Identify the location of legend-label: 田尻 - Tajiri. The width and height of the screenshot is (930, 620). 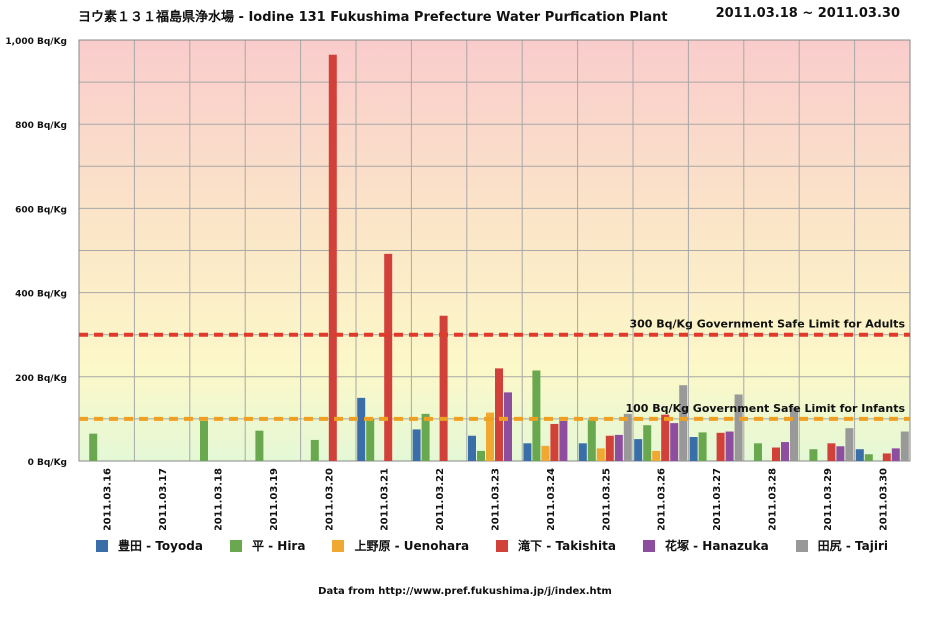
(853, 546).